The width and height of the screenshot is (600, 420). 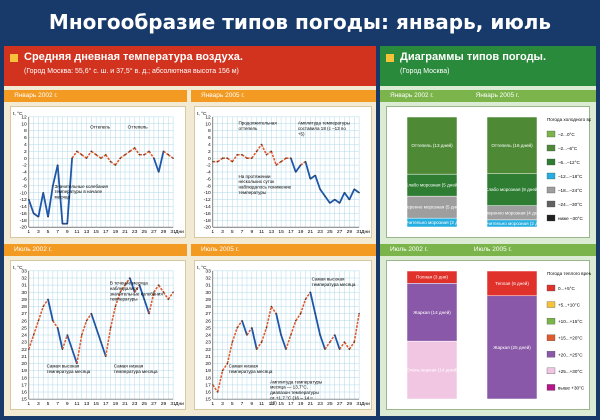 What do you see at coordinates (23, 207) in the screenshot?
I see `y-tick-label: -14` at bounding box center [23, 207].